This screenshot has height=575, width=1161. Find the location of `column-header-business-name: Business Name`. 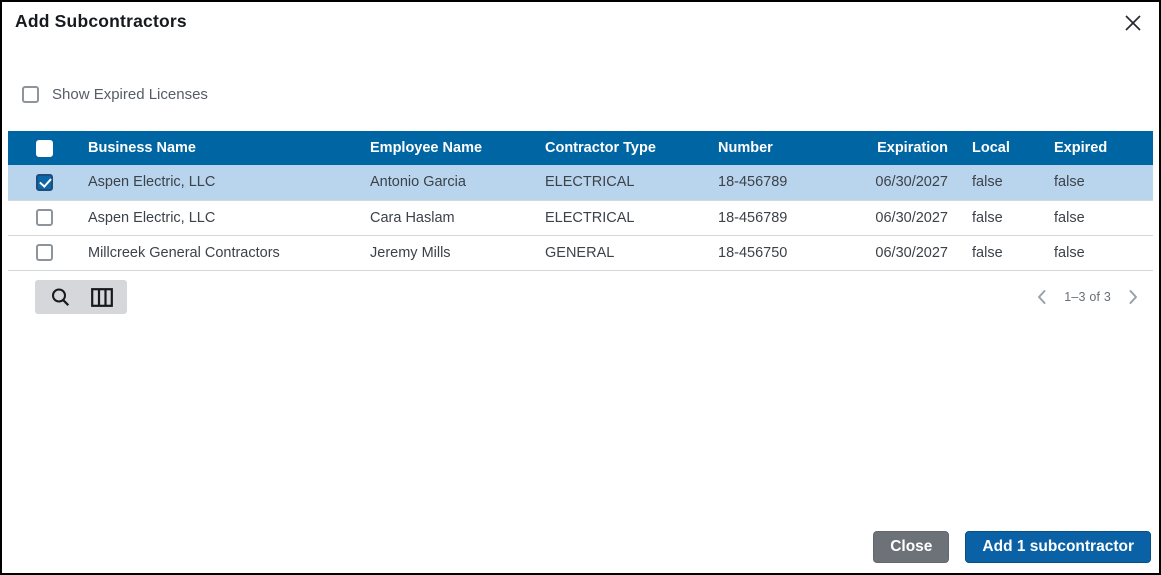

column-header-business-name: Business Name is located at coordinates (142, 148).